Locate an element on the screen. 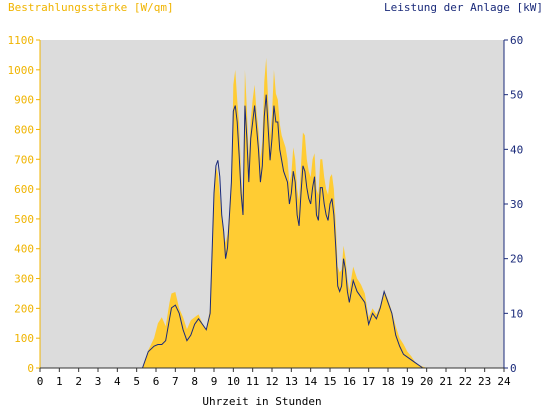 This screenshot has height=408, width=544. left-ticks: 0 100 200 300 400 500 600 700 800 900 1000 1100 is located at coordinates (24, 204).